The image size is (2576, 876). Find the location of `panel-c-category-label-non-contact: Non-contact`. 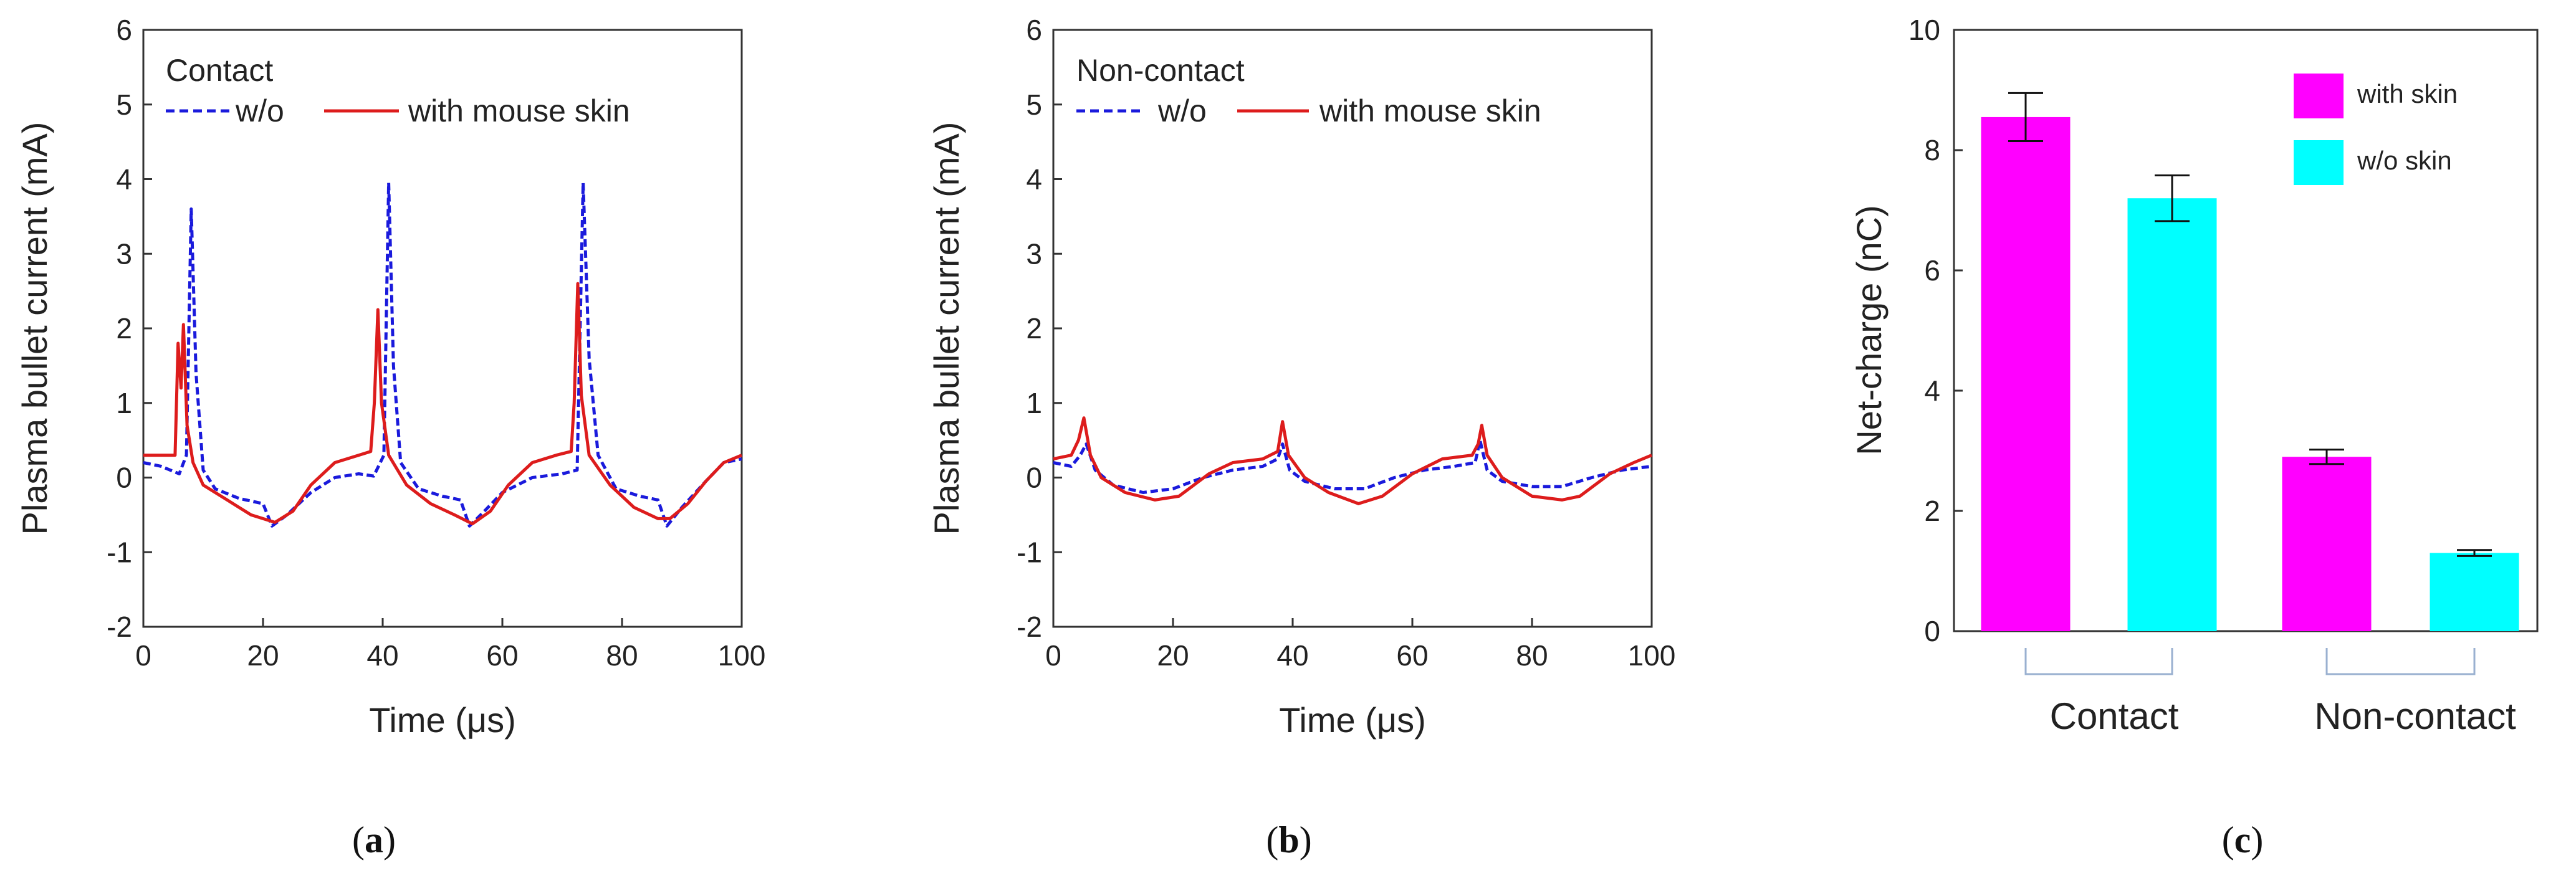

panel-c-category-label-non-contact: Non-contact is located at coordinates (2415, 716).